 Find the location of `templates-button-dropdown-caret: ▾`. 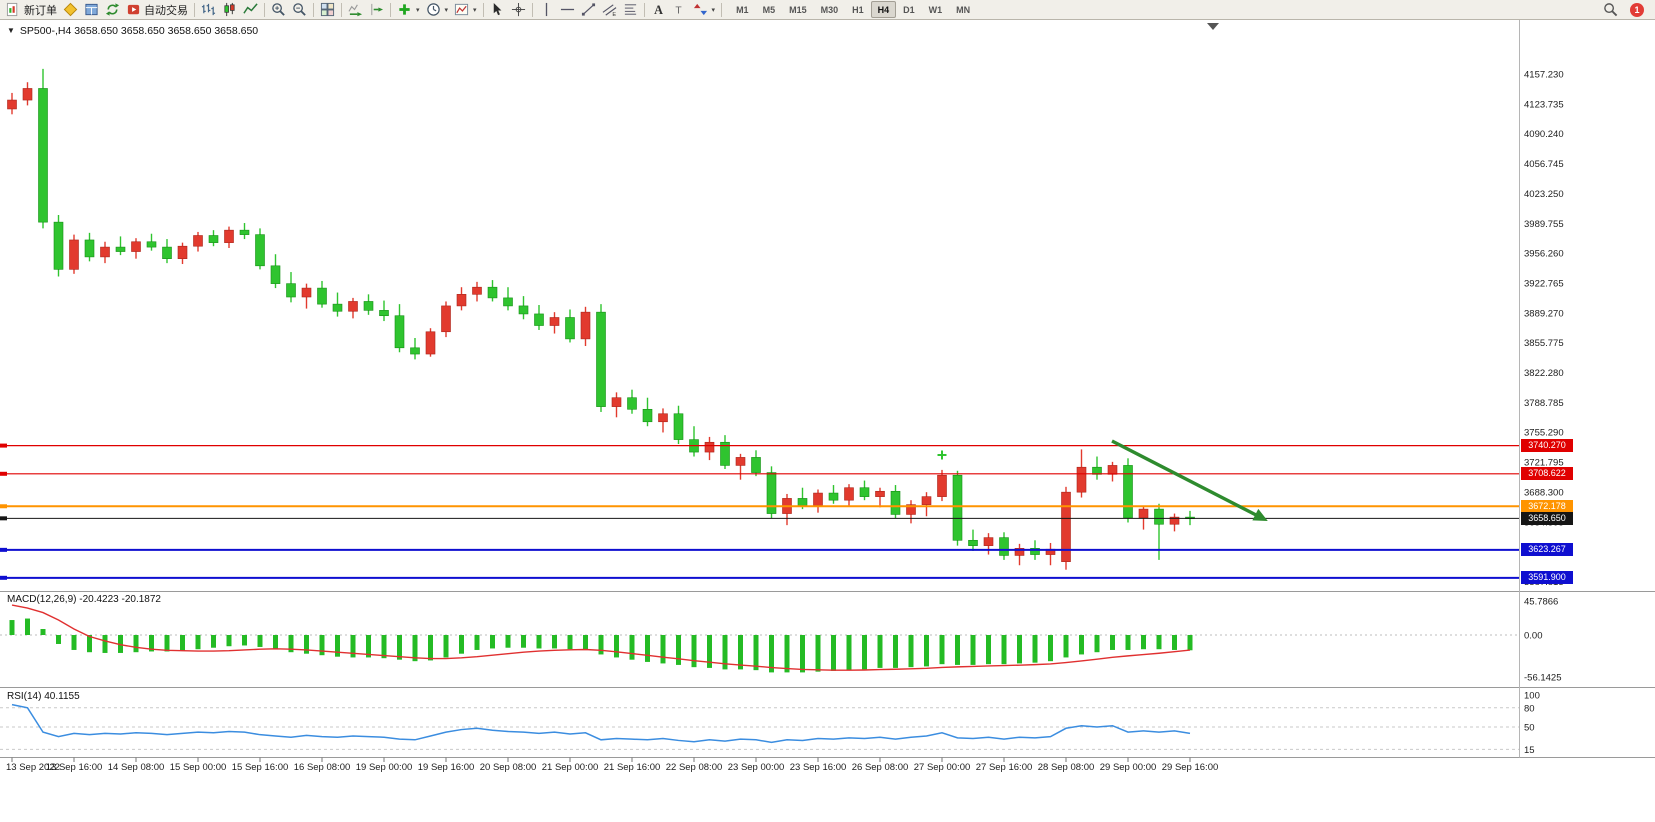

templates-button-dropdown-caret: ▾ is located at coordinates (475, 10).